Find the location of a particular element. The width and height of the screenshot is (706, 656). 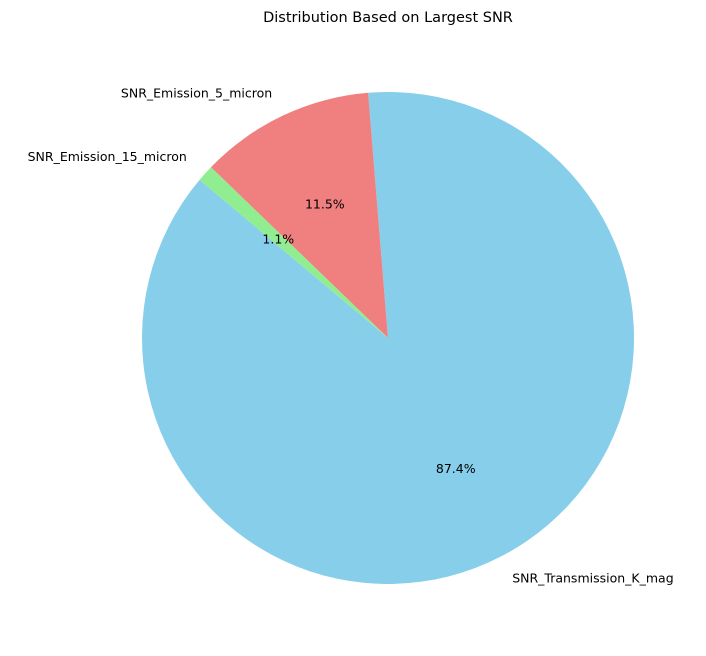

pie-slice-snr-emission-15-micron is located at coordinates (293, 252).